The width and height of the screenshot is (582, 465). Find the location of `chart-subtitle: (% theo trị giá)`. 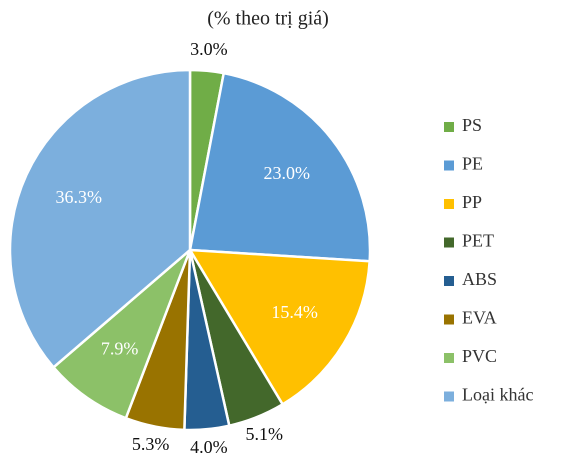

chart-subtitle: (% theo trị giá) is located at coordinates (268, 19).